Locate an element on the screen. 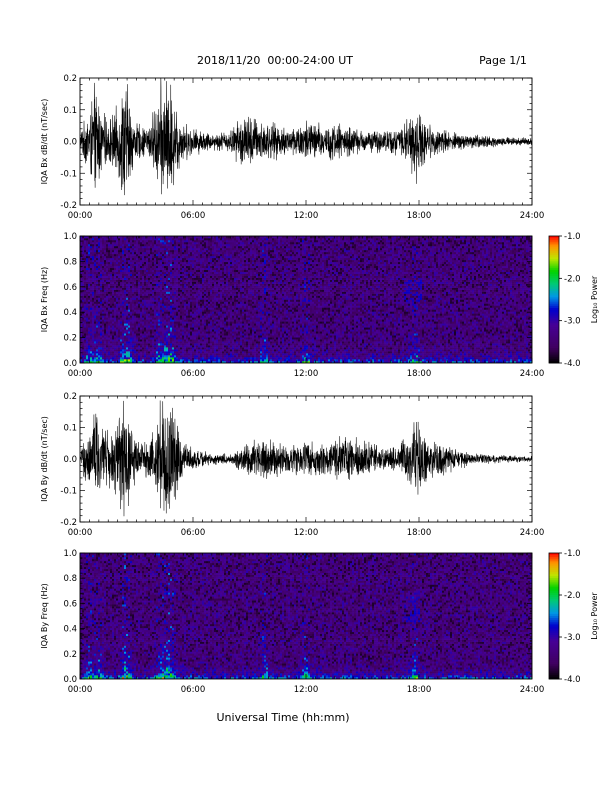 Image resolution: width=612 pixels, height=792 pixels. figure-title: 2018/11/20 00:00-24:00 UT is located at coordinates (275, 60).